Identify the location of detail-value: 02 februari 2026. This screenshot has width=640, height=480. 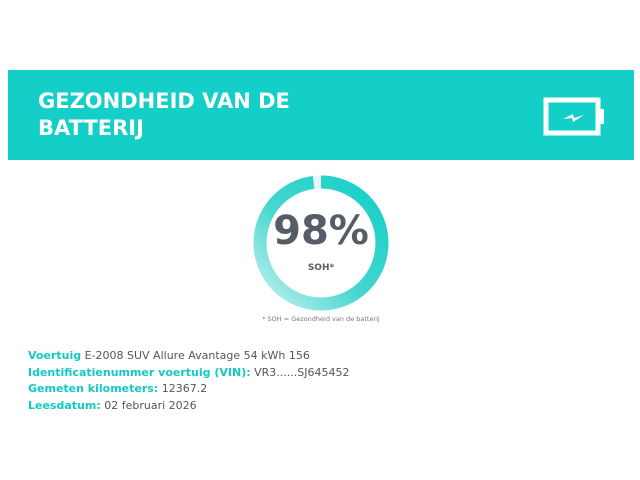
(150, 405).